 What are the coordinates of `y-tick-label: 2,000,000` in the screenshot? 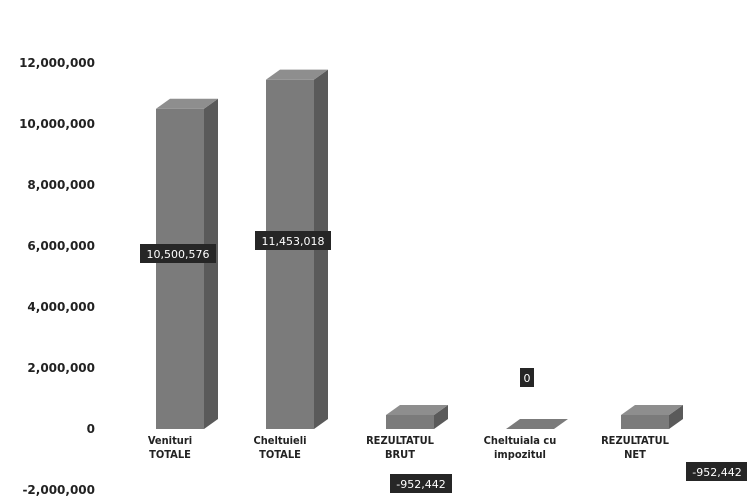 It's located at (61, 368).